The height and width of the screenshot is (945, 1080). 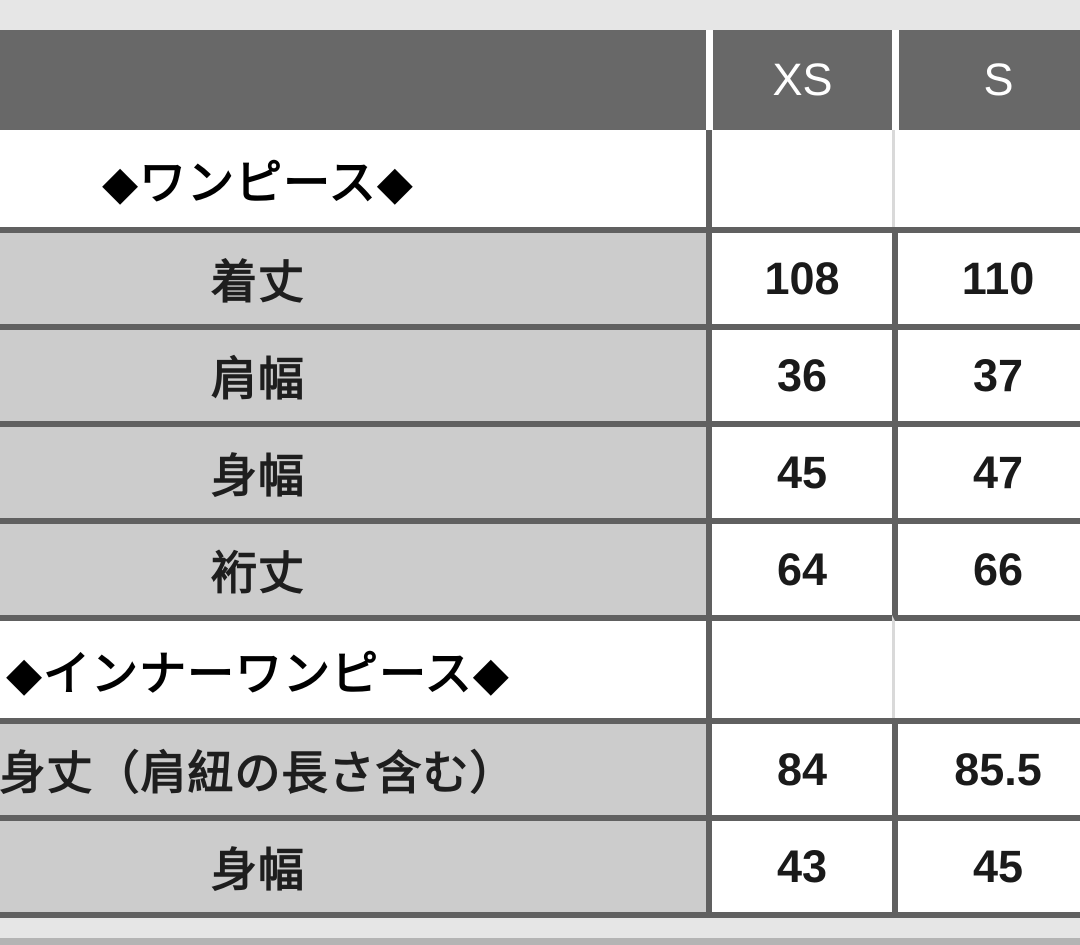 I want to click on value-s: 45, so click(x=986, y=866).